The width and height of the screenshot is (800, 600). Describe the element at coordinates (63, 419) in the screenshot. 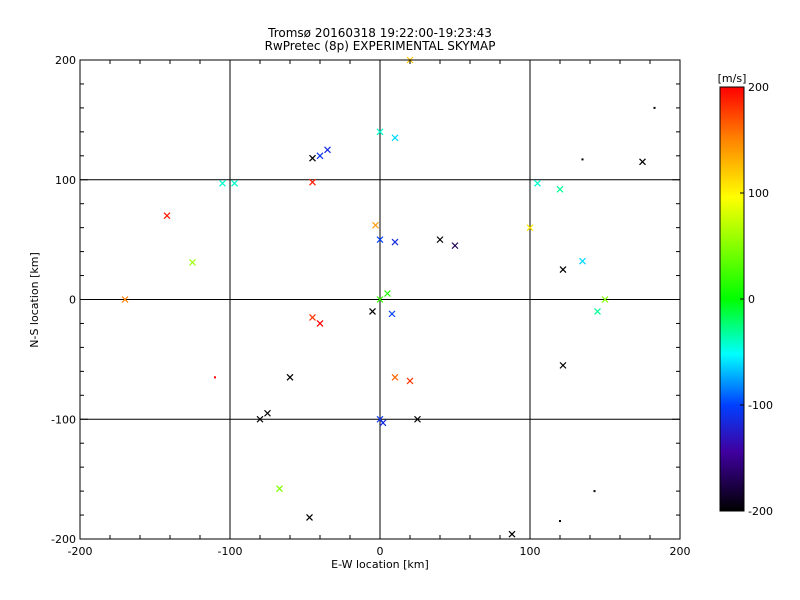

I see `y-tick-label: -100` at that location.